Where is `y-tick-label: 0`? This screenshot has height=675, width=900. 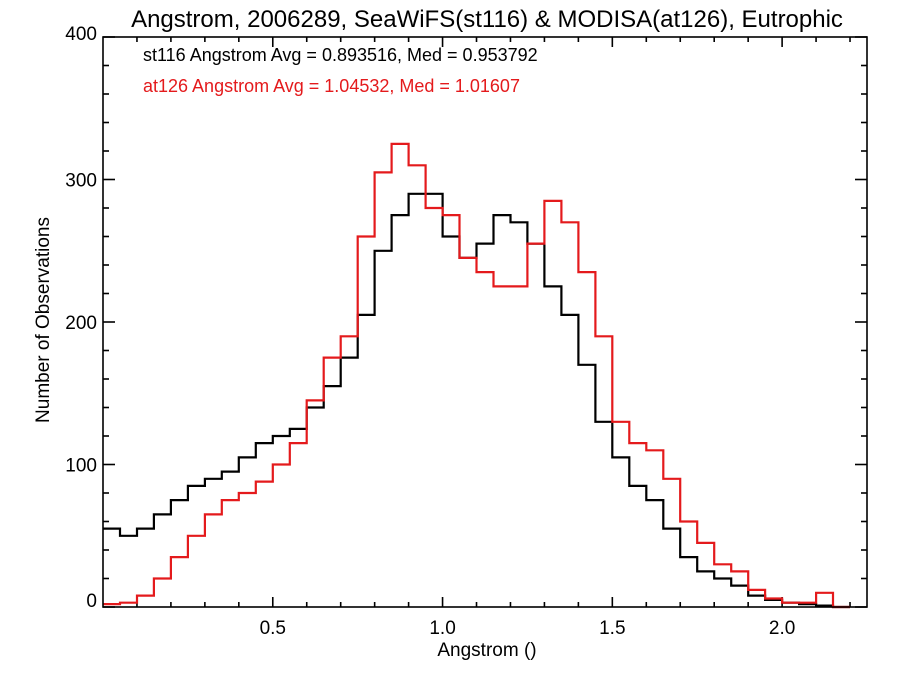 y-tick-label: 0 is located at coordinates (91, 601).